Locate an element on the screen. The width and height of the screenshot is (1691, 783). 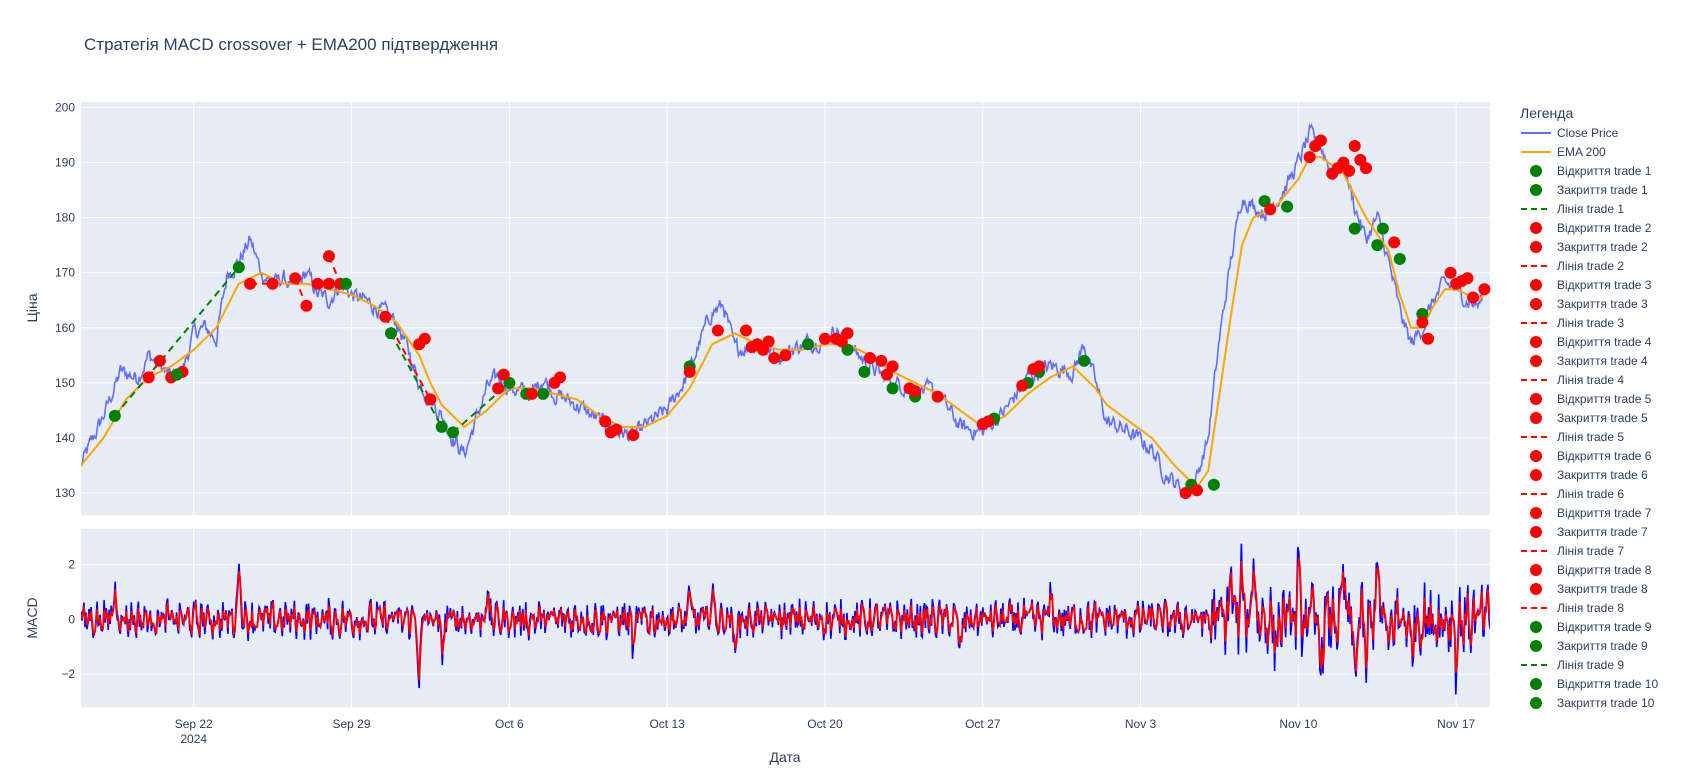
macd-y-tick-label: −2 is located at coordinates (68, 674).